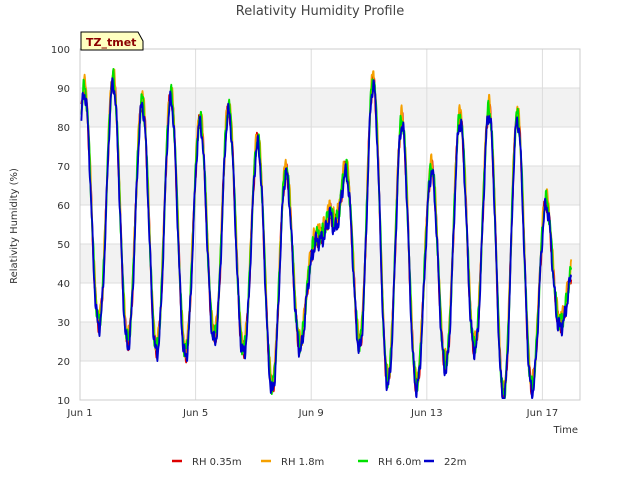 This screenshot has width=640, height=480. I want to click on y-tick-label: 100, so click(60, 50).